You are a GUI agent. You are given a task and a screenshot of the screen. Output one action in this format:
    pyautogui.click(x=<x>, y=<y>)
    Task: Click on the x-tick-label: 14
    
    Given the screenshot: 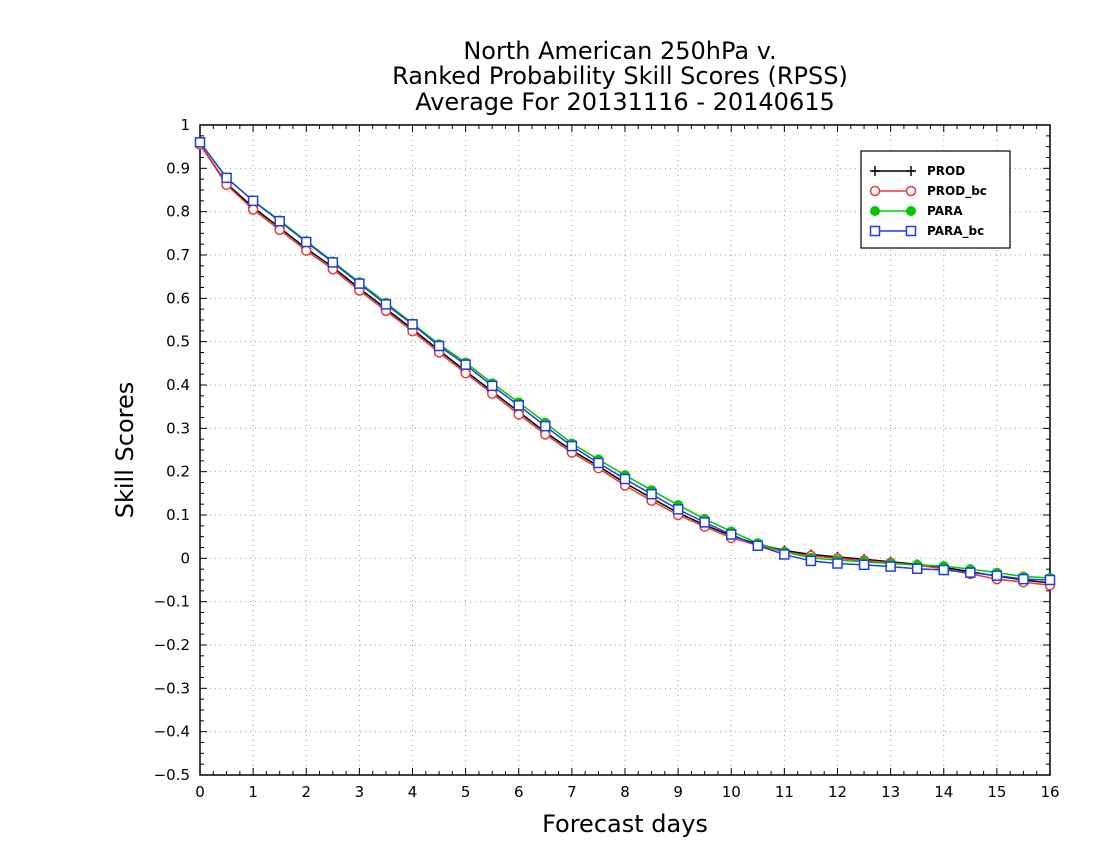 What is the action you would take?
    pyautogui.click(x=943, y=792)
    